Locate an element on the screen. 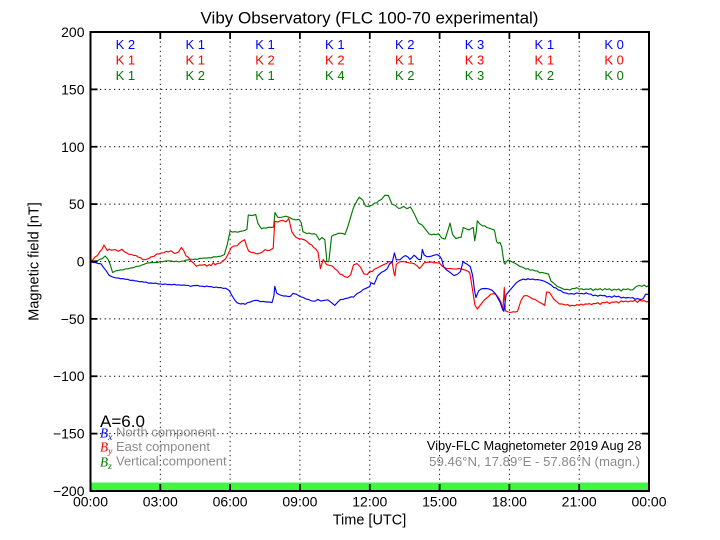 The image size is (720, 540). svg-text:Viby-FLC Magnetometer 2019 Aug: Viby-FLC Magnetometer 2019 Aug 28 is located at coordinates (534, 445).